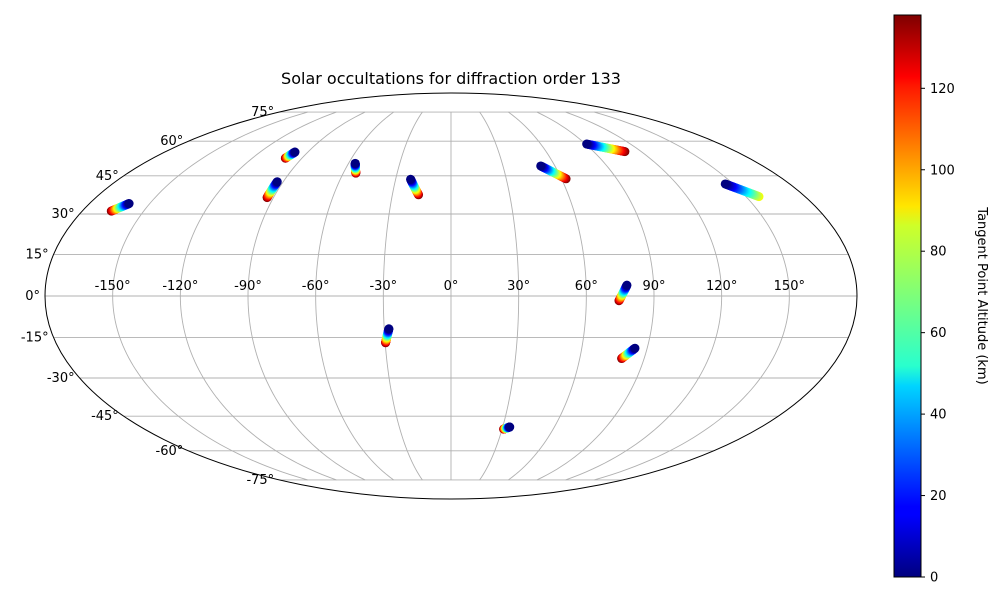 The width and height of the screenshot is (1000, 600). What do you see at coordinates (316, 286) in the screenshot?
I see `longitude-tick-label: -60°` at bounding box center [316, 286].